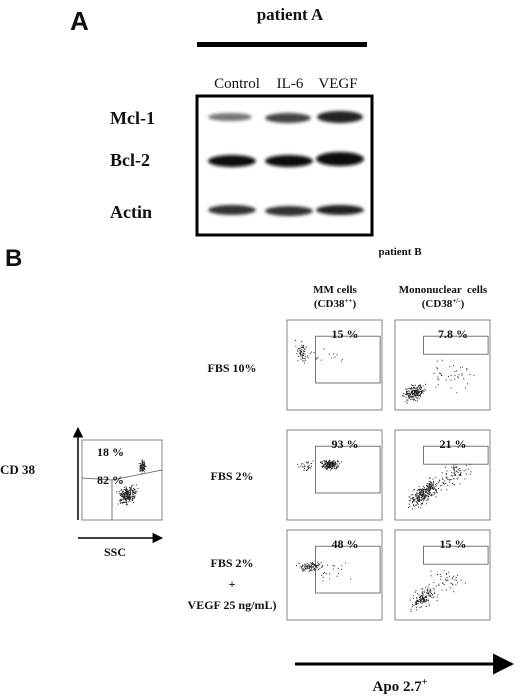 This screenshot has height=696, width=520. Describe the element at coordinates (115, 552) in the screenshot. I see `axis-label: SSC` at that location.